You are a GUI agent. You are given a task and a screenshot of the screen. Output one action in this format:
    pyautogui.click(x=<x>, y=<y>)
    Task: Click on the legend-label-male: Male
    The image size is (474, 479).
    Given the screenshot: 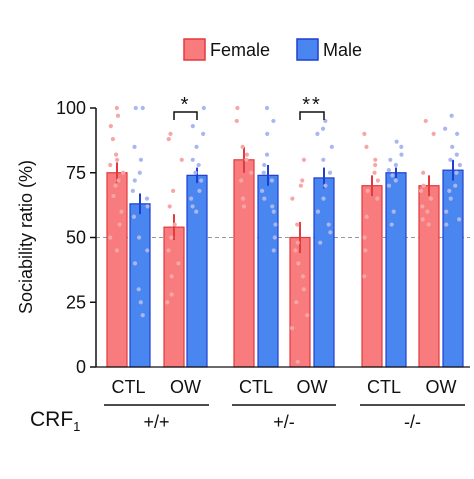 What is the action you would take?
    pyautogui.click(x=342, y=50)
    